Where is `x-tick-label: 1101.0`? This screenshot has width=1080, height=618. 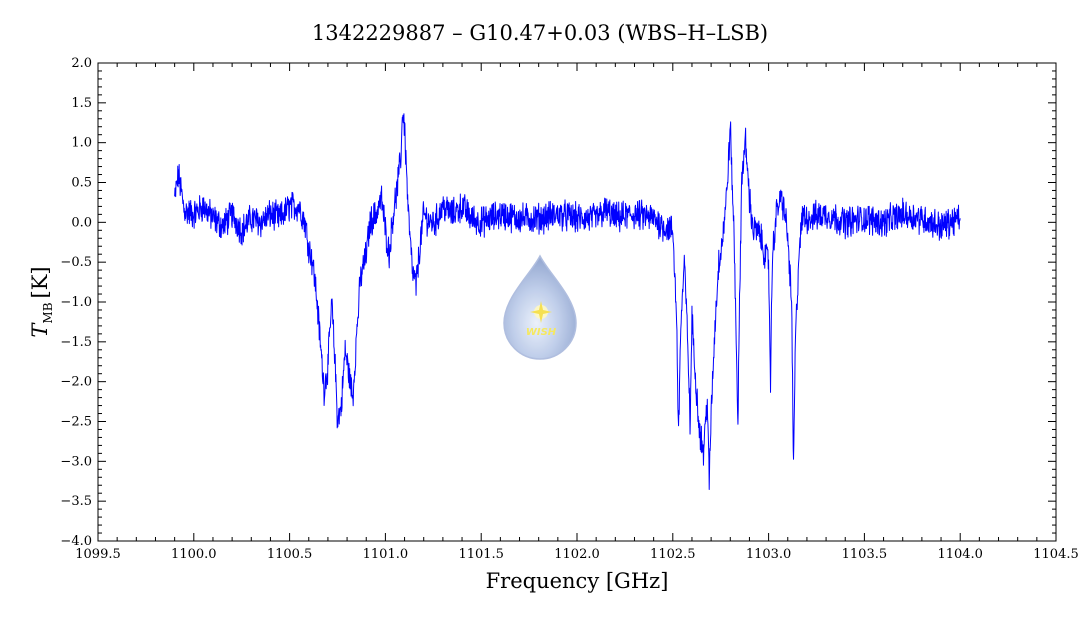
x-tick-label: 1101.0 is located at coordinates (386, 554).